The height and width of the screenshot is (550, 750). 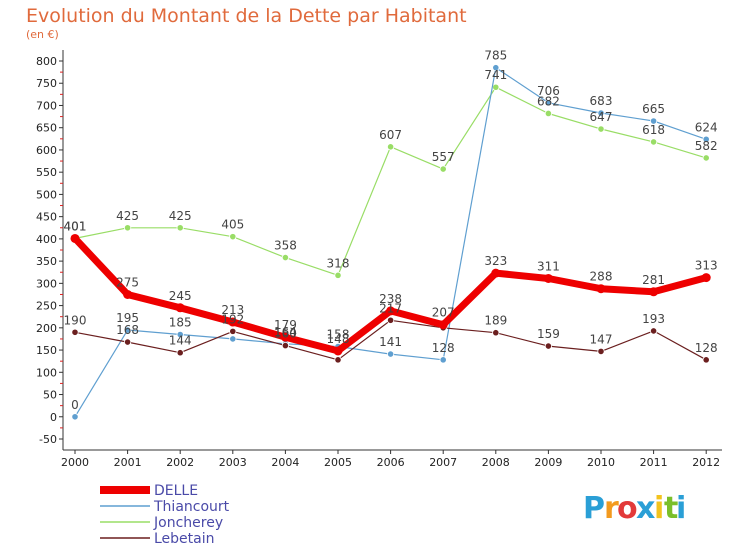 I want to click on y-tick-label: 250, so click(x=46, y=306).